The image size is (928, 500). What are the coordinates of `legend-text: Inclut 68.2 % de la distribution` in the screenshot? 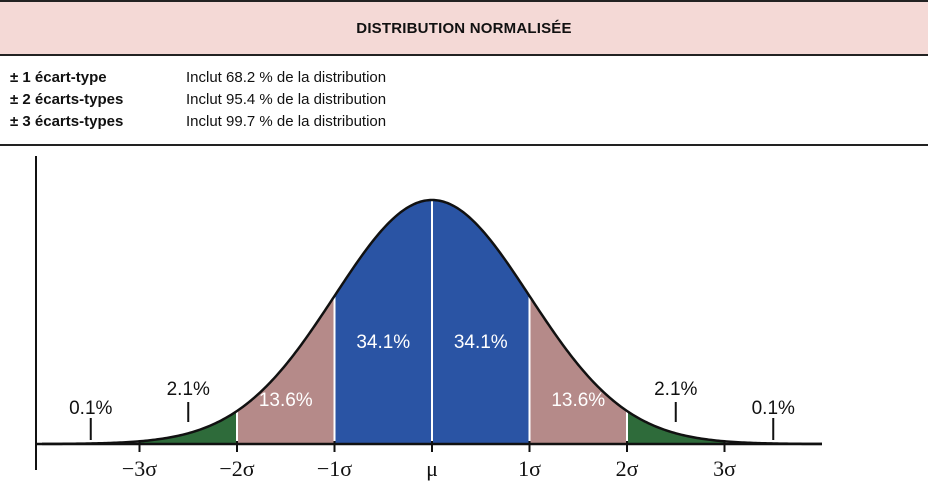 It's located at (286, 77).